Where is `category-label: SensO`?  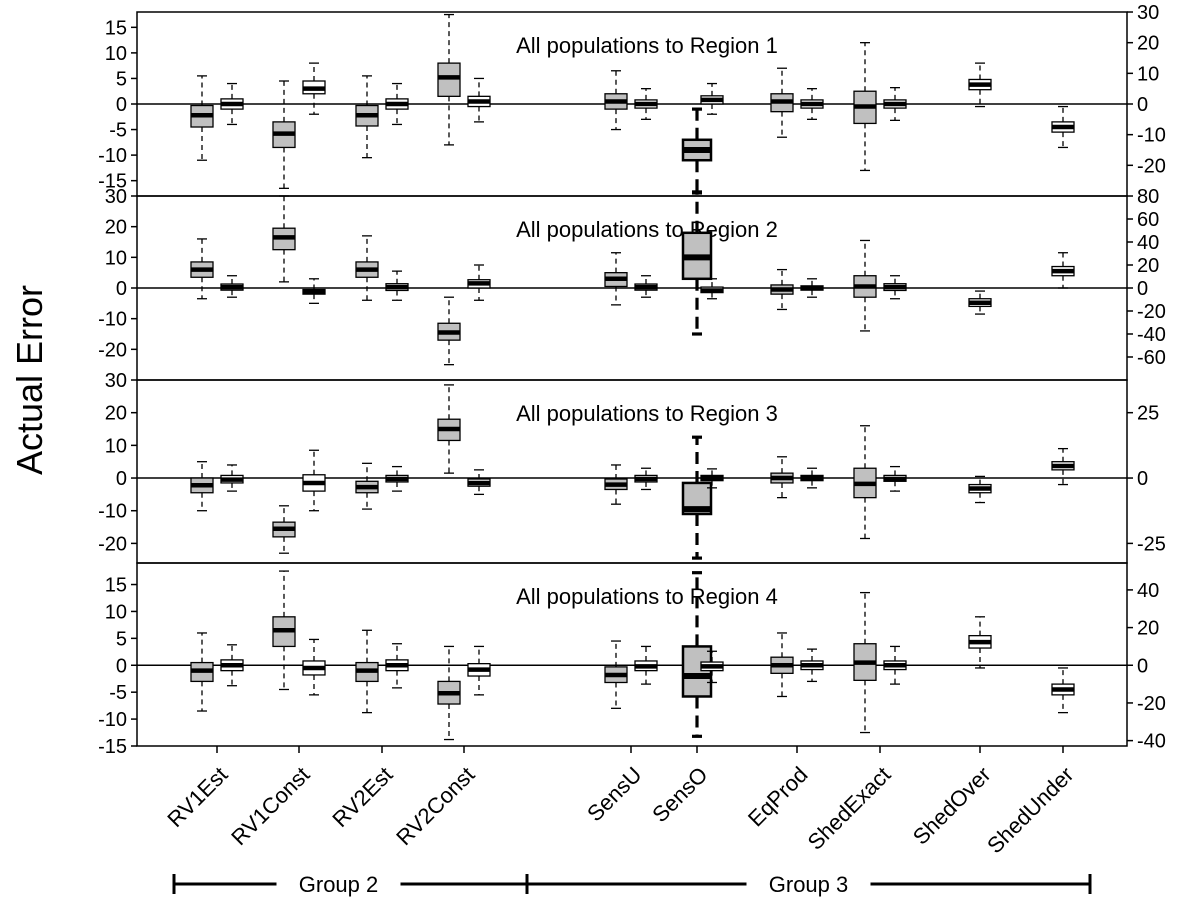
category-label: SensO is located at coordinates (679, 794).